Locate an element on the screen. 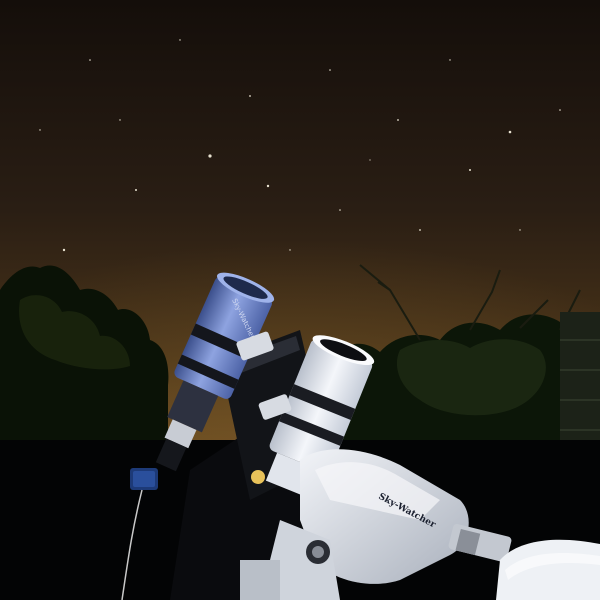  focuser-knob is located at coordinates (258, 477).